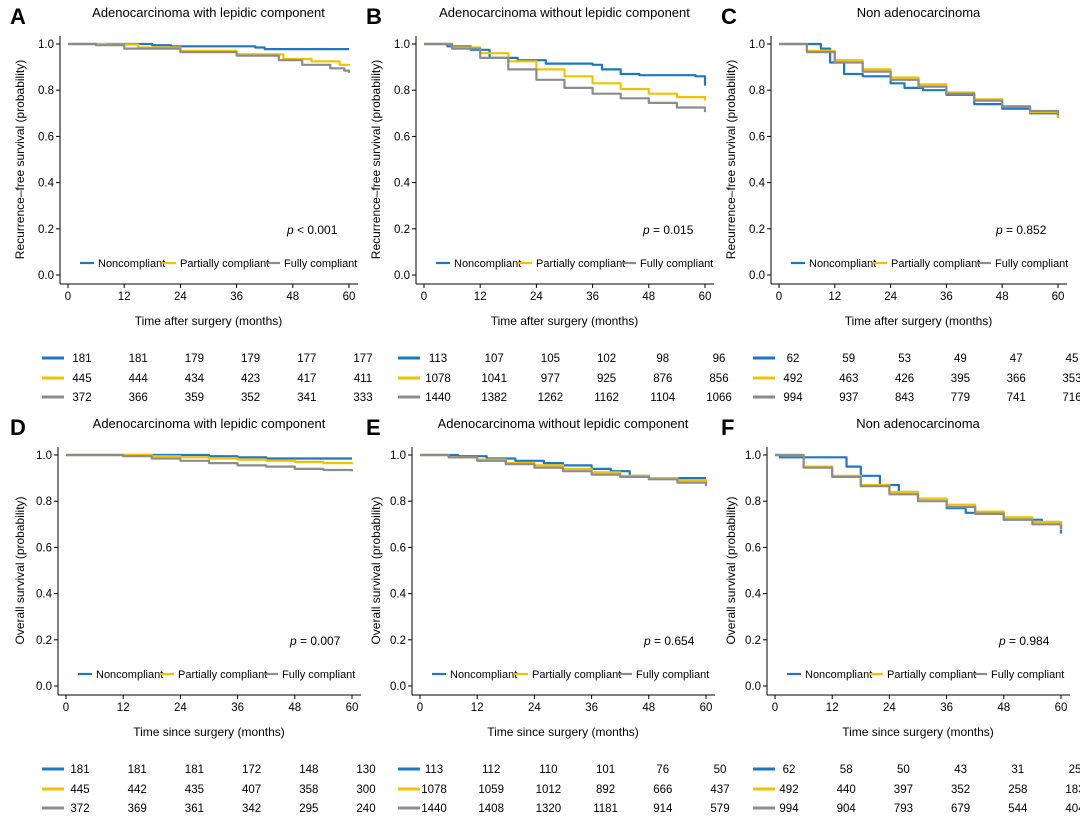 The height and width of the screenshot is (824, 1080). I want to click on chart-title: Adenocarcinoma with lepidic component, so click(209, 423).